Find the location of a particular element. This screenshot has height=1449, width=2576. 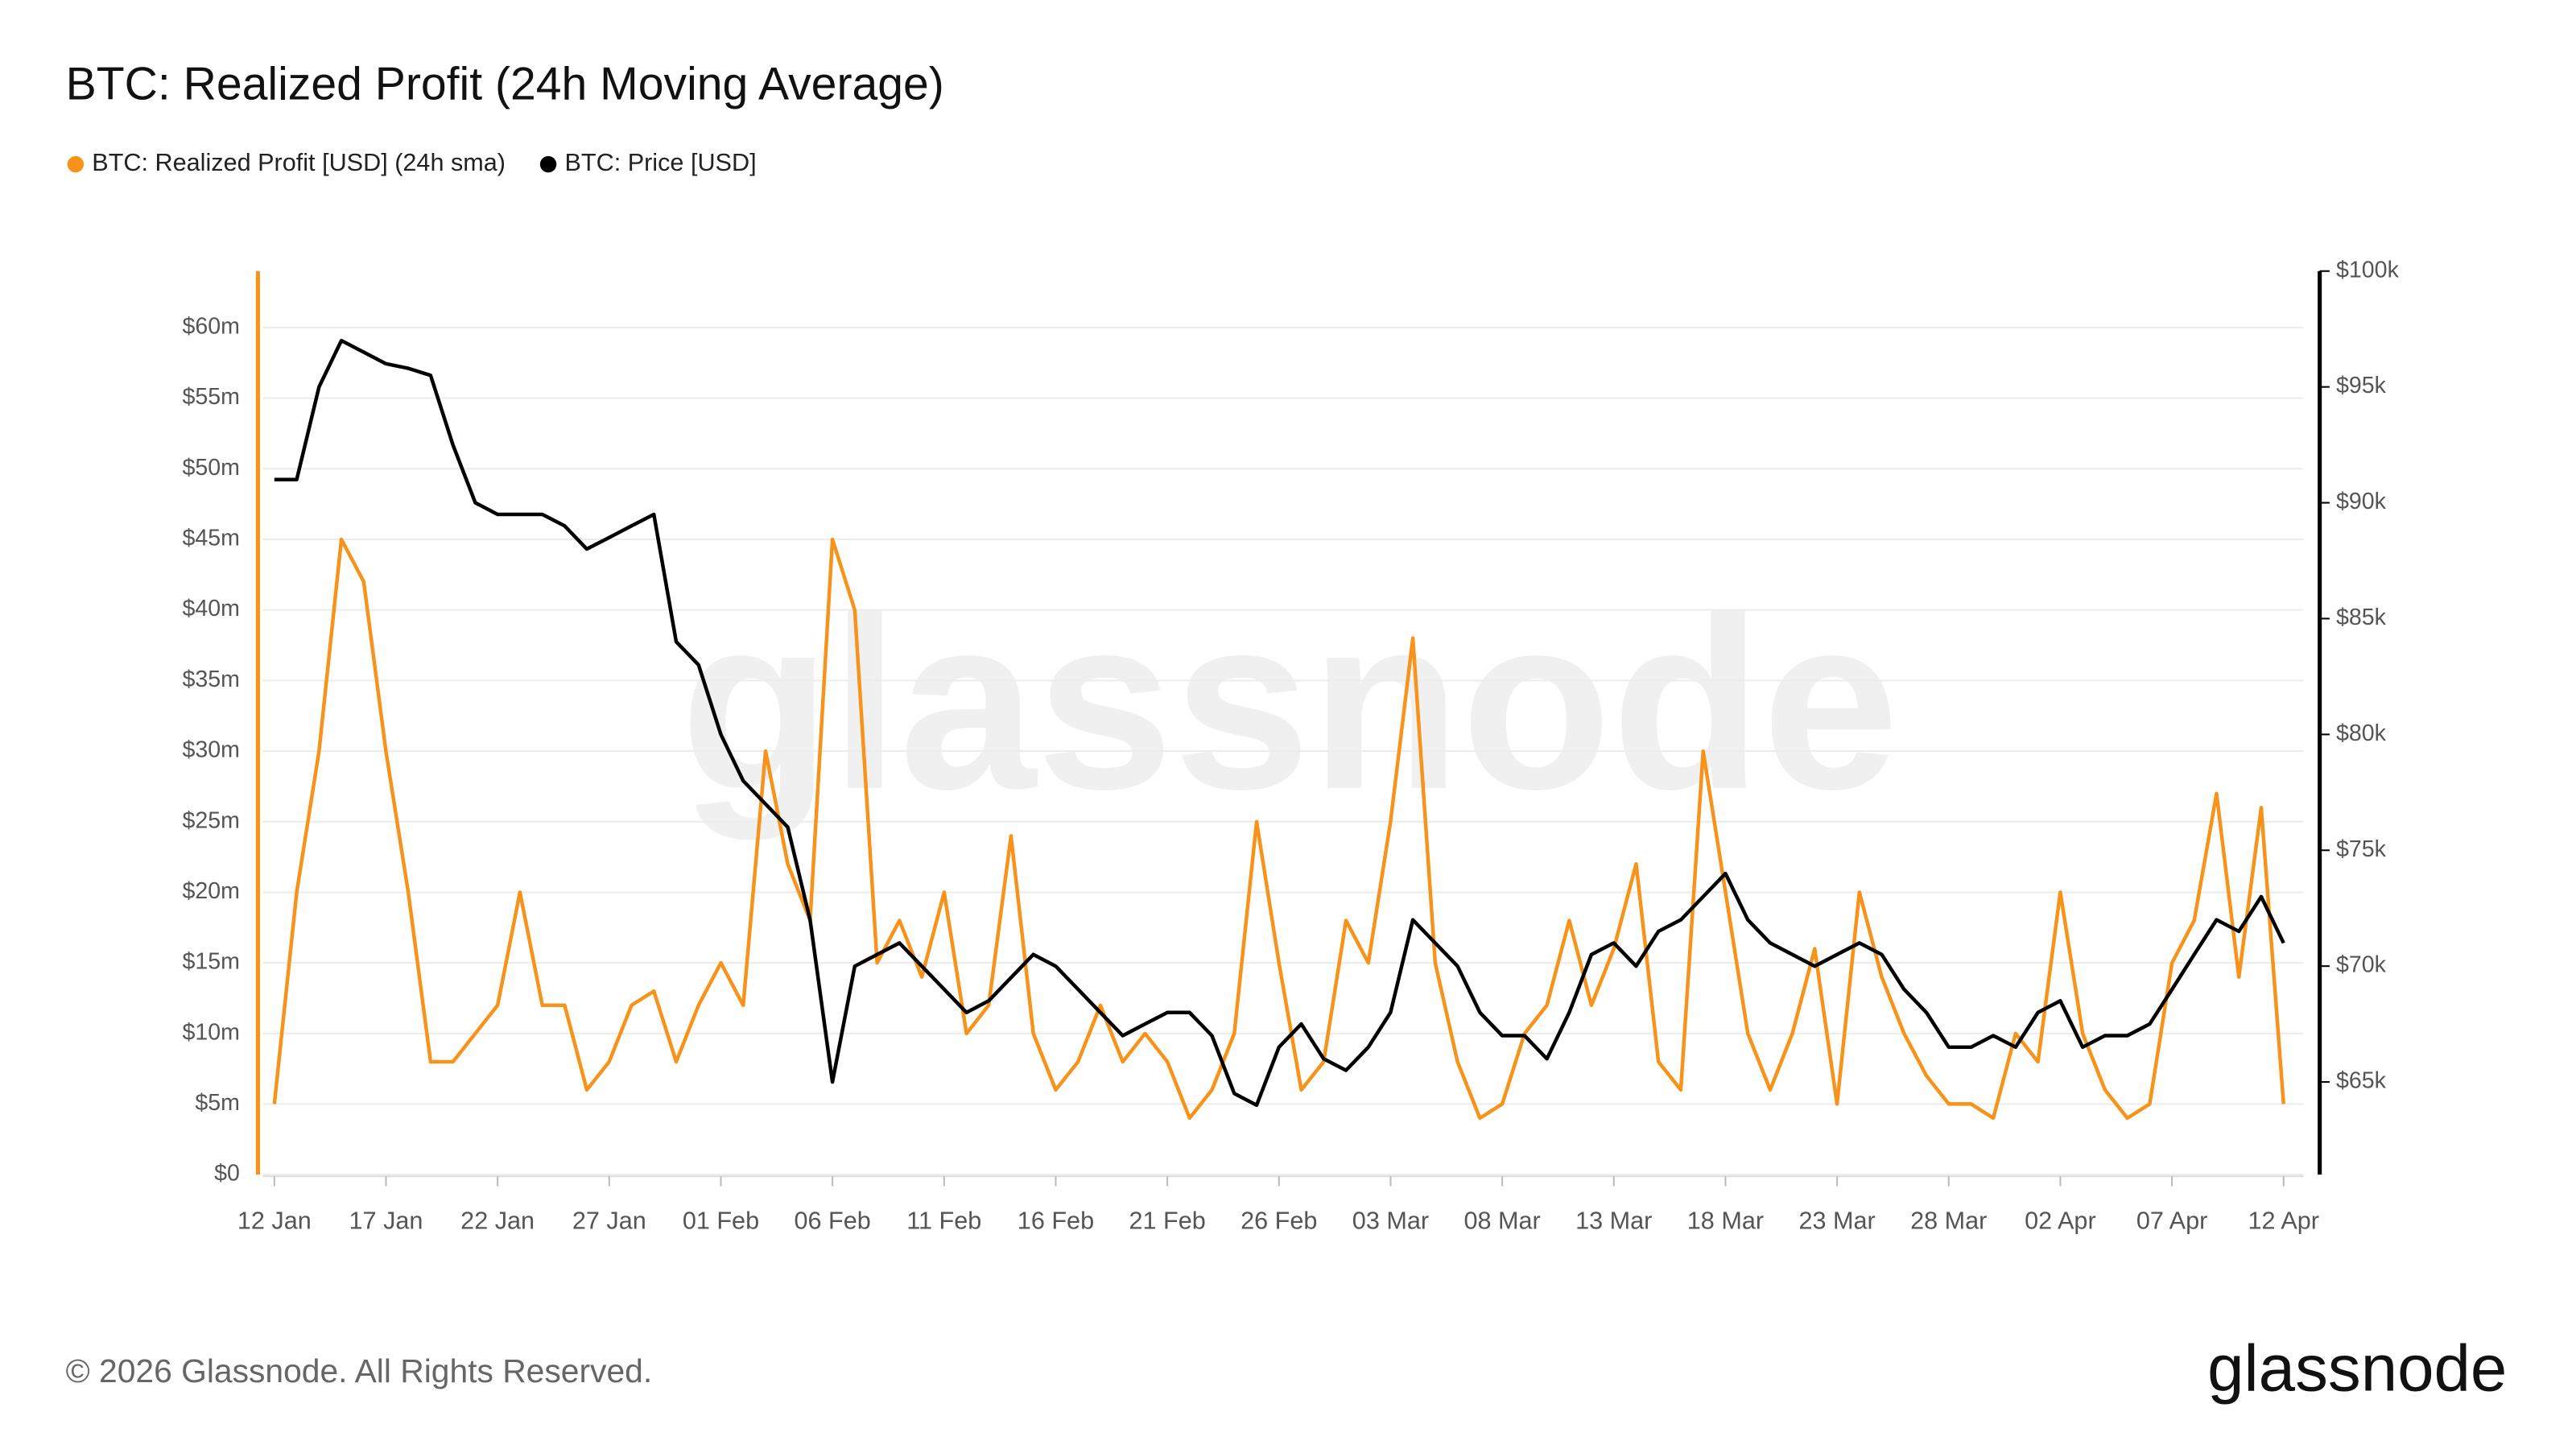

x-tick-label: 11 Feb is located at coordinates (943, 1220).